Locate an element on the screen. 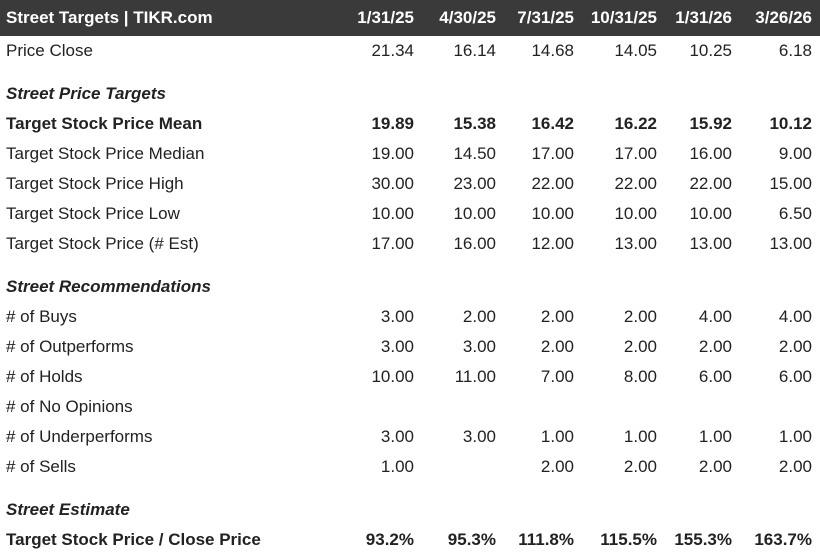 The height and width of the screenshot is (560, 820). table-cell: 12.00 is located at coordinates (552, 243).